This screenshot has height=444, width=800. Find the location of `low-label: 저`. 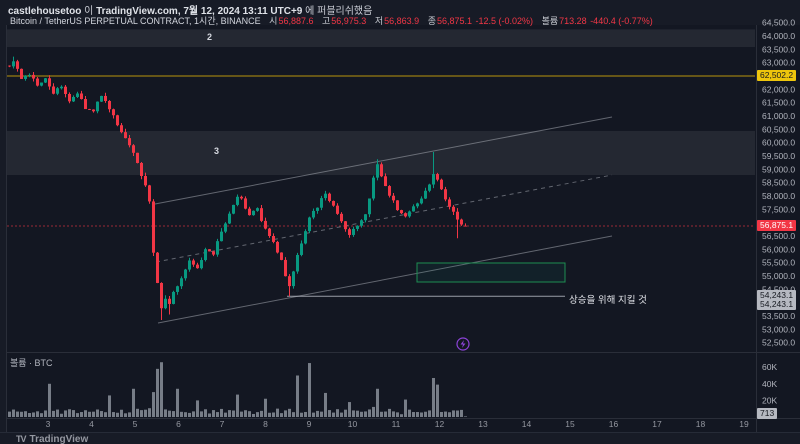

low-label: 저 is located at coordinates (379, 21).